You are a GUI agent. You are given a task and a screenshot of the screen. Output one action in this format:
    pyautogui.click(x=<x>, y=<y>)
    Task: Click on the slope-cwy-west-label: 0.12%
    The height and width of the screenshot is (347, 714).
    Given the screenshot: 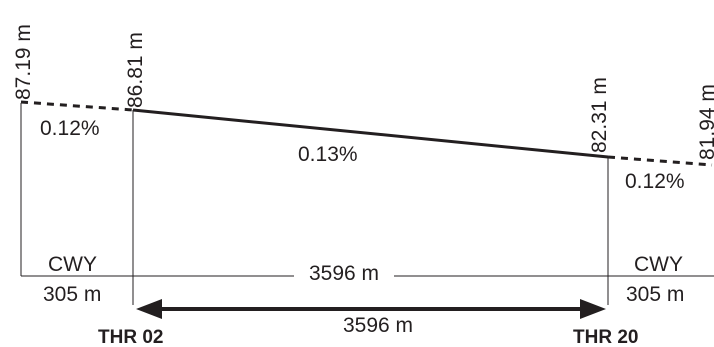 What is the action you would take?
    pyautogui.click(x=70, y=128)
    